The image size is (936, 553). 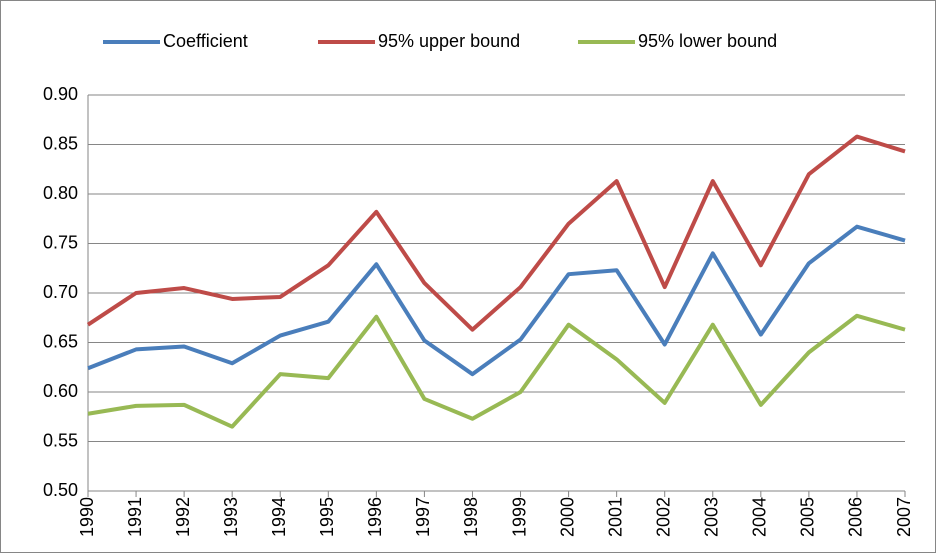 I want to click on x-tick-label: 1991, so click(x=135, y=517).